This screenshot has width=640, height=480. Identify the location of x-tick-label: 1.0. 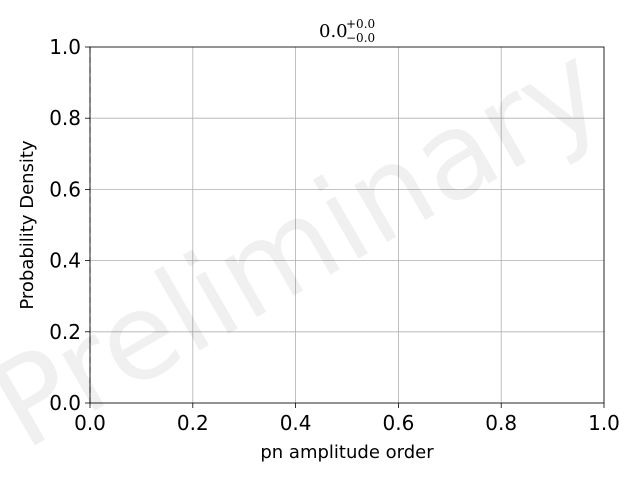
(604, 423).